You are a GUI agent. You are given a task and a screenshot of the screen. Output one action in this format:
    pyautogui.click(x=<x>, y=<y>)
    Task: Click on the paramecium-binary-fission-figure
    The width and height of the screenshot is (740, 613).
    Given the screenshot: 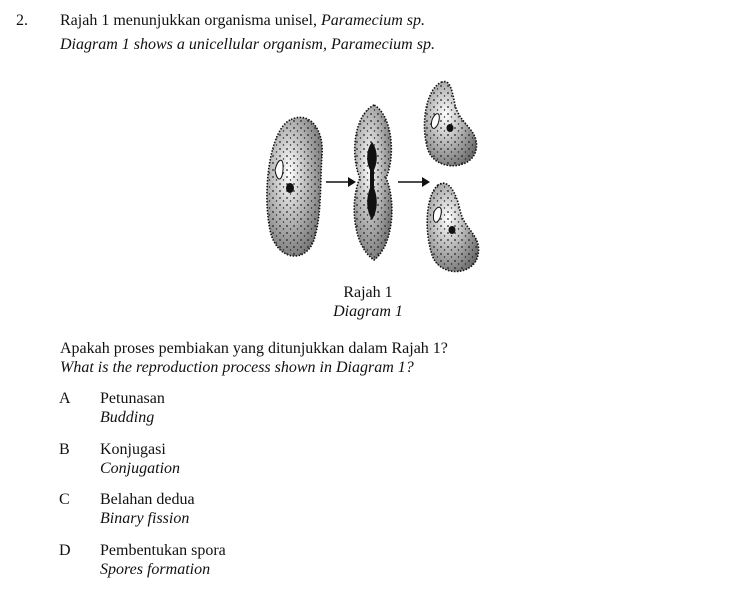 What is the action you would take?
    pyautogui.click(x=373, y=176)
    